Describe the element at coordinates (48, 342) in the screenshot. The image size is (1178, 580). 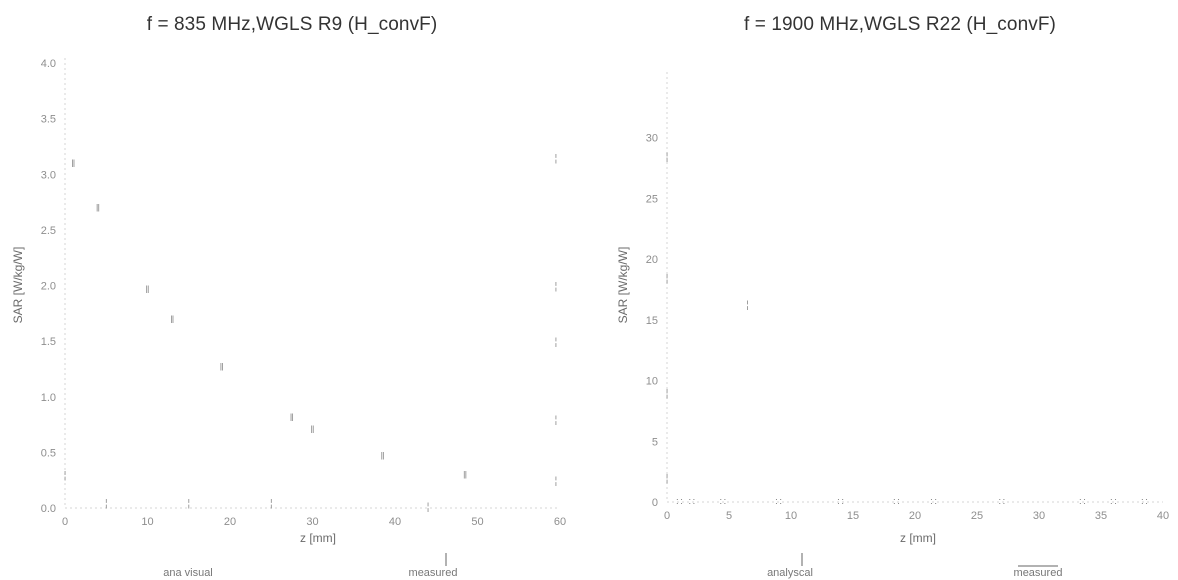
I see `y-tick-label: 1.5` at that location.